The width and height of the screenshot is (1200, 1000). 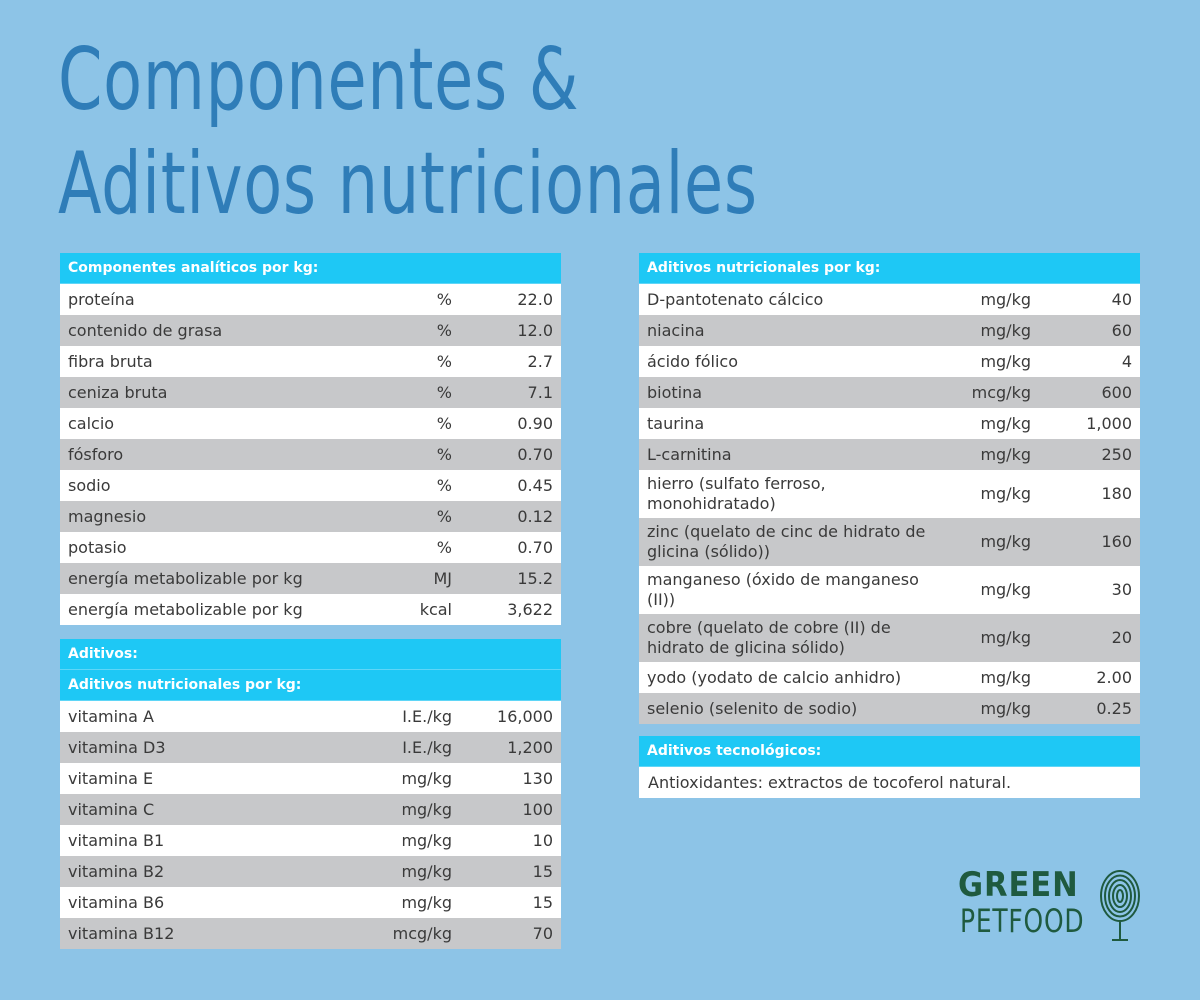 What do you see at coordinates (220, 547) in the screenshot?
I see `item-name: potasio` at bounding box center [220, 547].